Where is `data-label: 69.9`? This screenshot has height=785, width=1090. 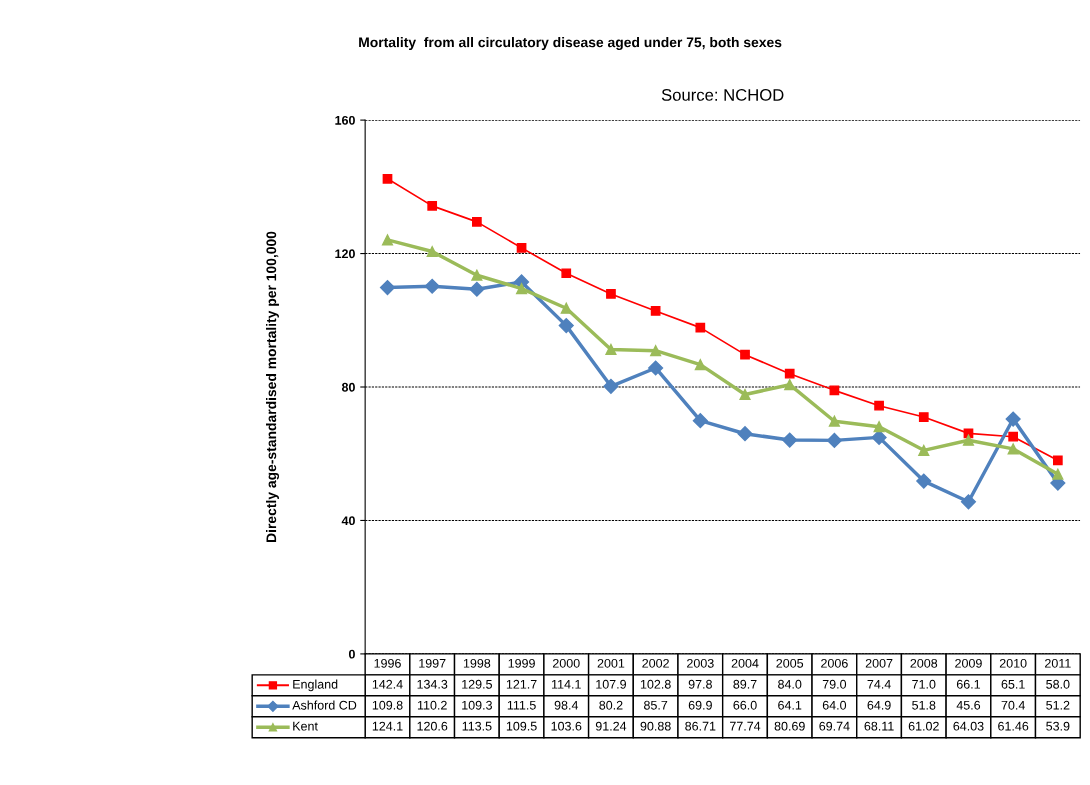 data-label: 69.9 is located at coordinates (700, 705).